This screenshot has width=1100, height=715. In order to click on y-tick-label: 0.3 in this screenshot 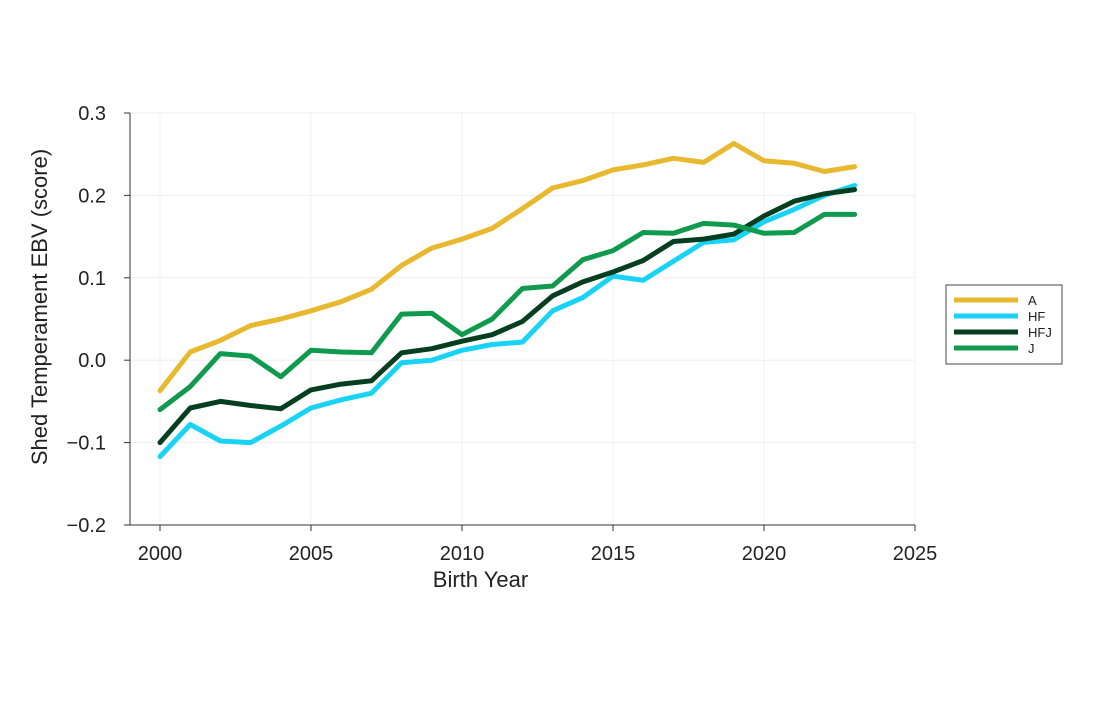, I will do `click(92, 114)`.